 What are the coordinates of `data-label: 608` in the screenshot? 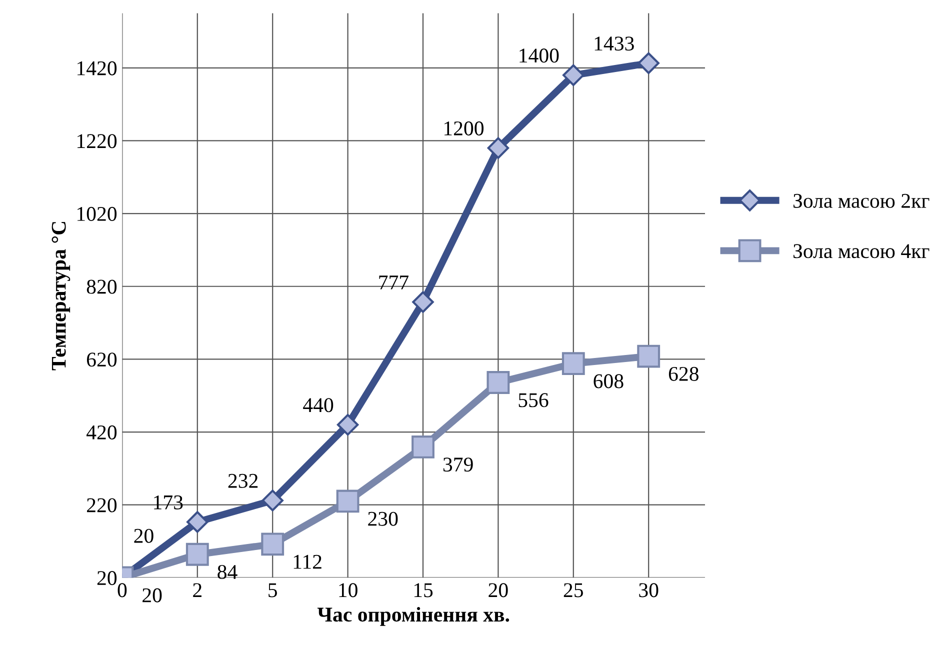 It's located at (609, 381).